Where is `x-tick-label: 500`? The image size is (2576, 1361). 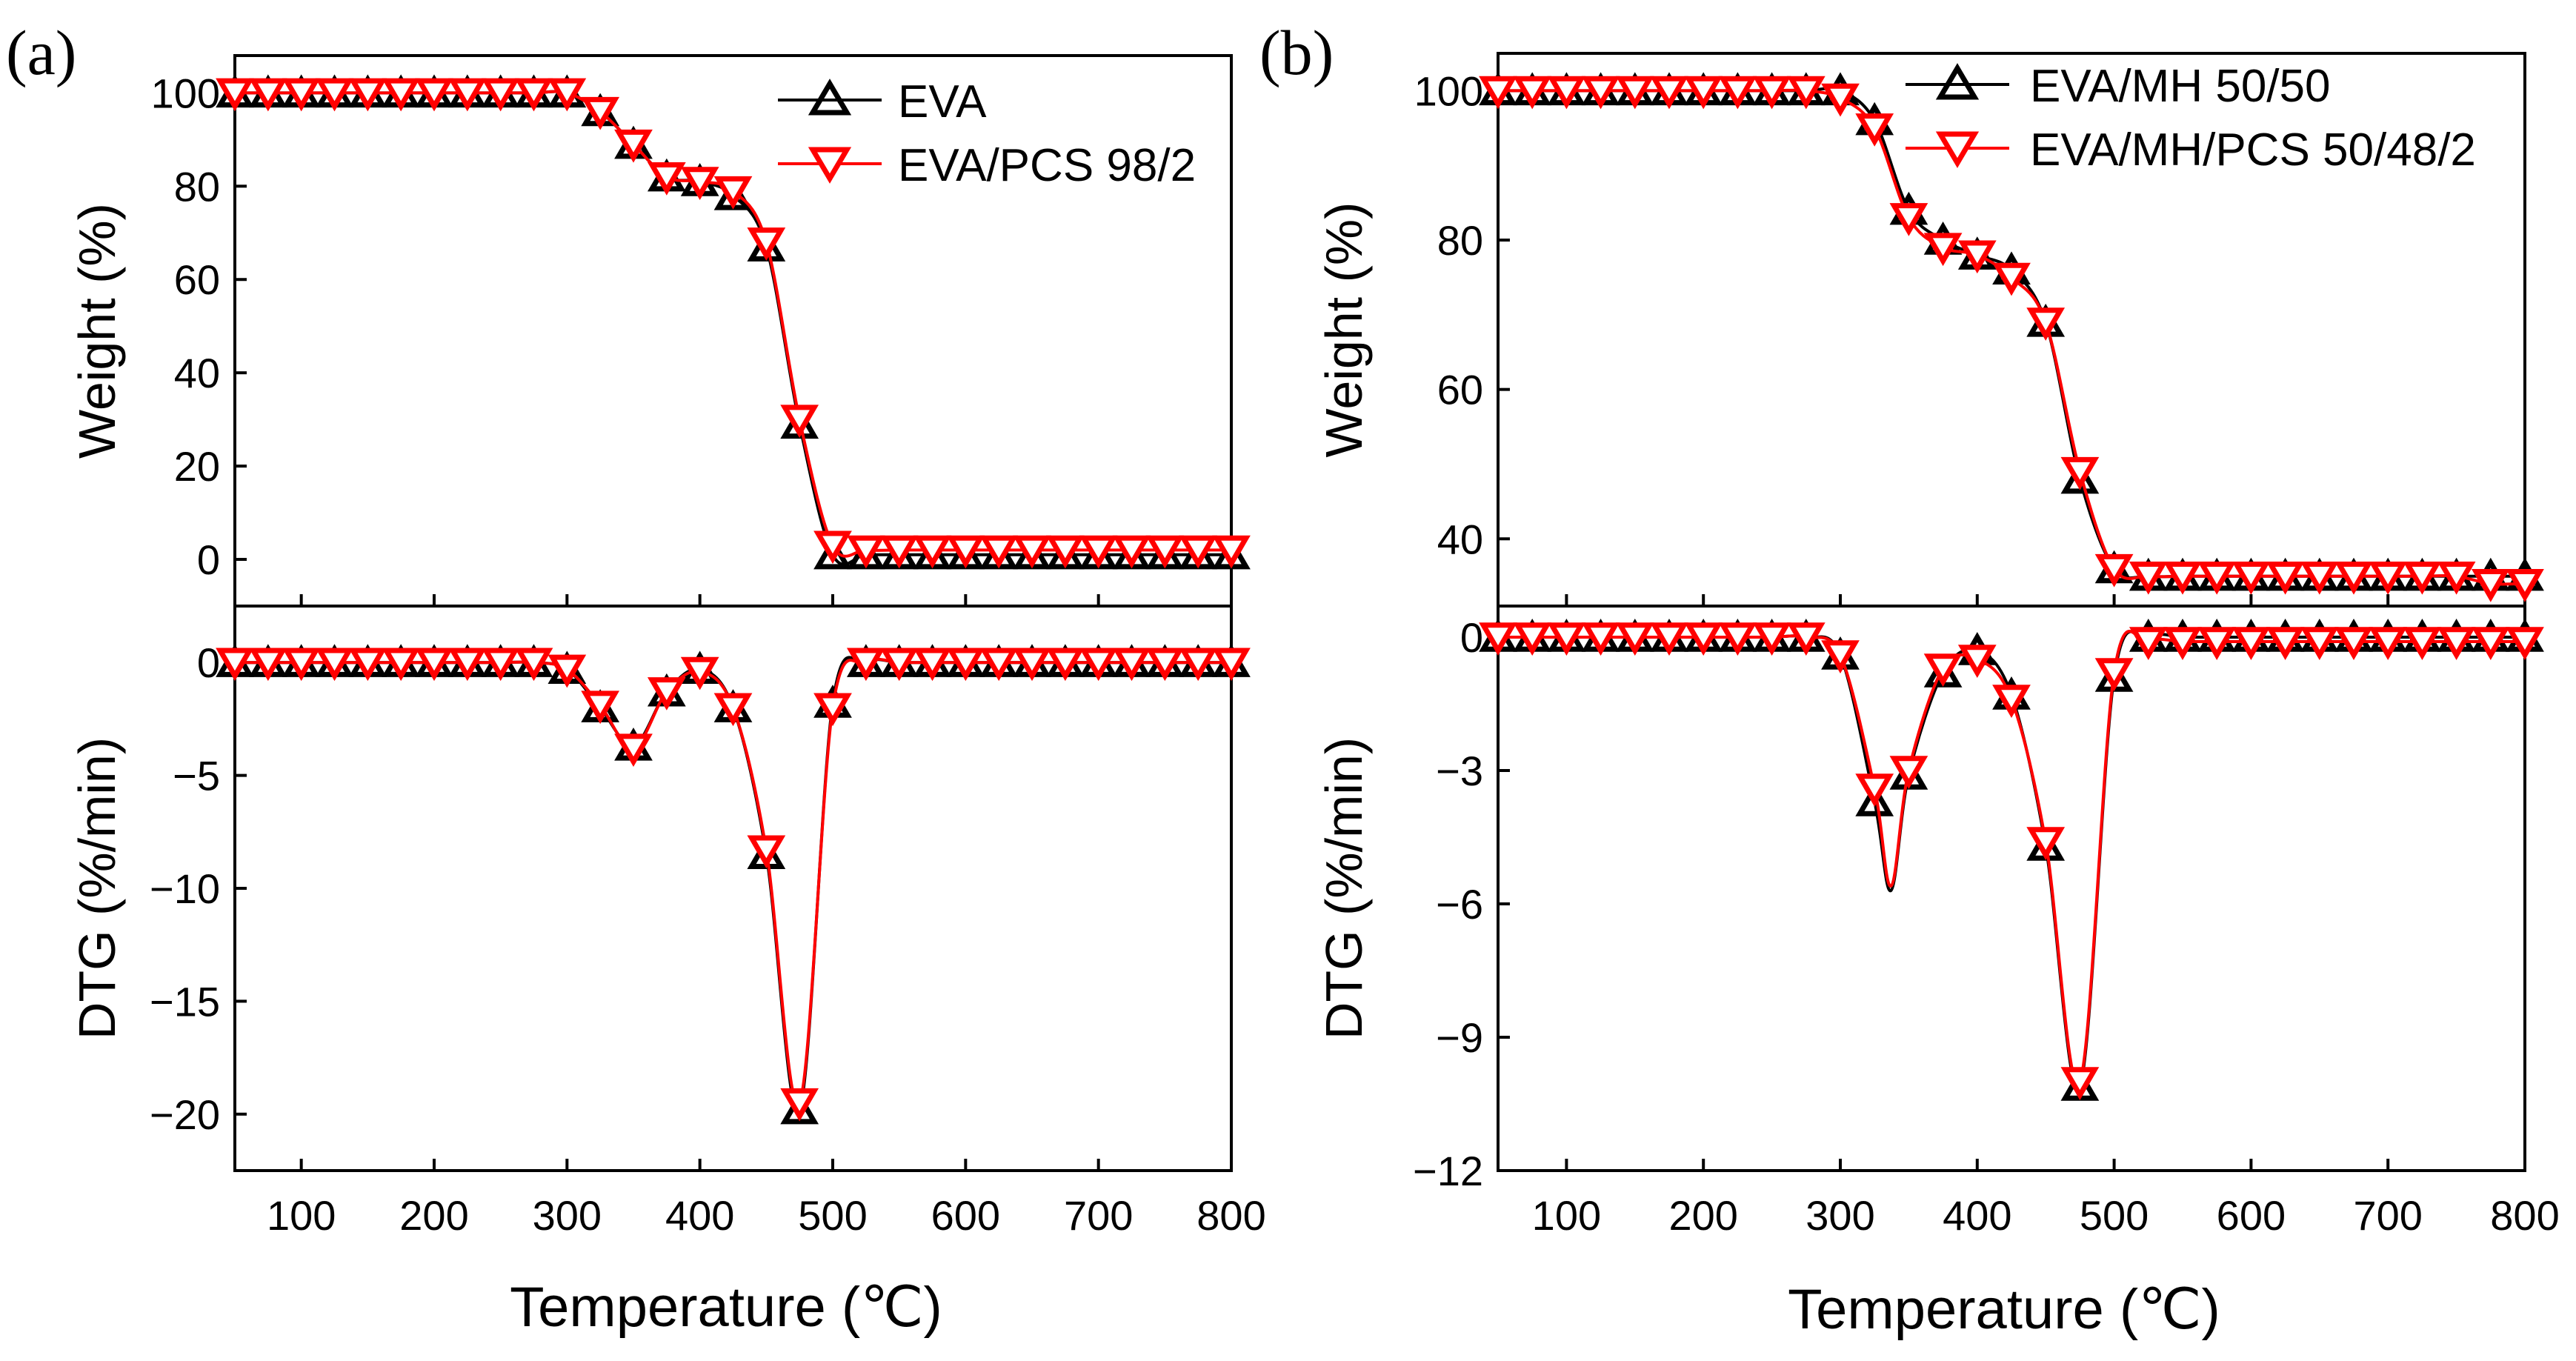 x-tick-label: 500 is located at coordinates (832, 1215).